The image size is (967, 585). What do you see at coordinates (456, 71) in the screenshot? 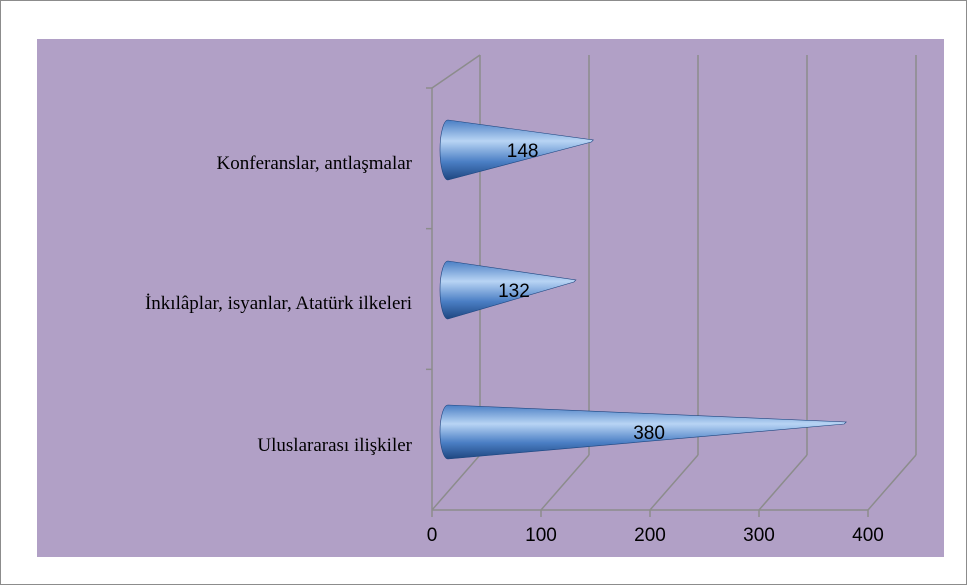
I see `y-axis-top-edge` at bounding box center [456, 71].